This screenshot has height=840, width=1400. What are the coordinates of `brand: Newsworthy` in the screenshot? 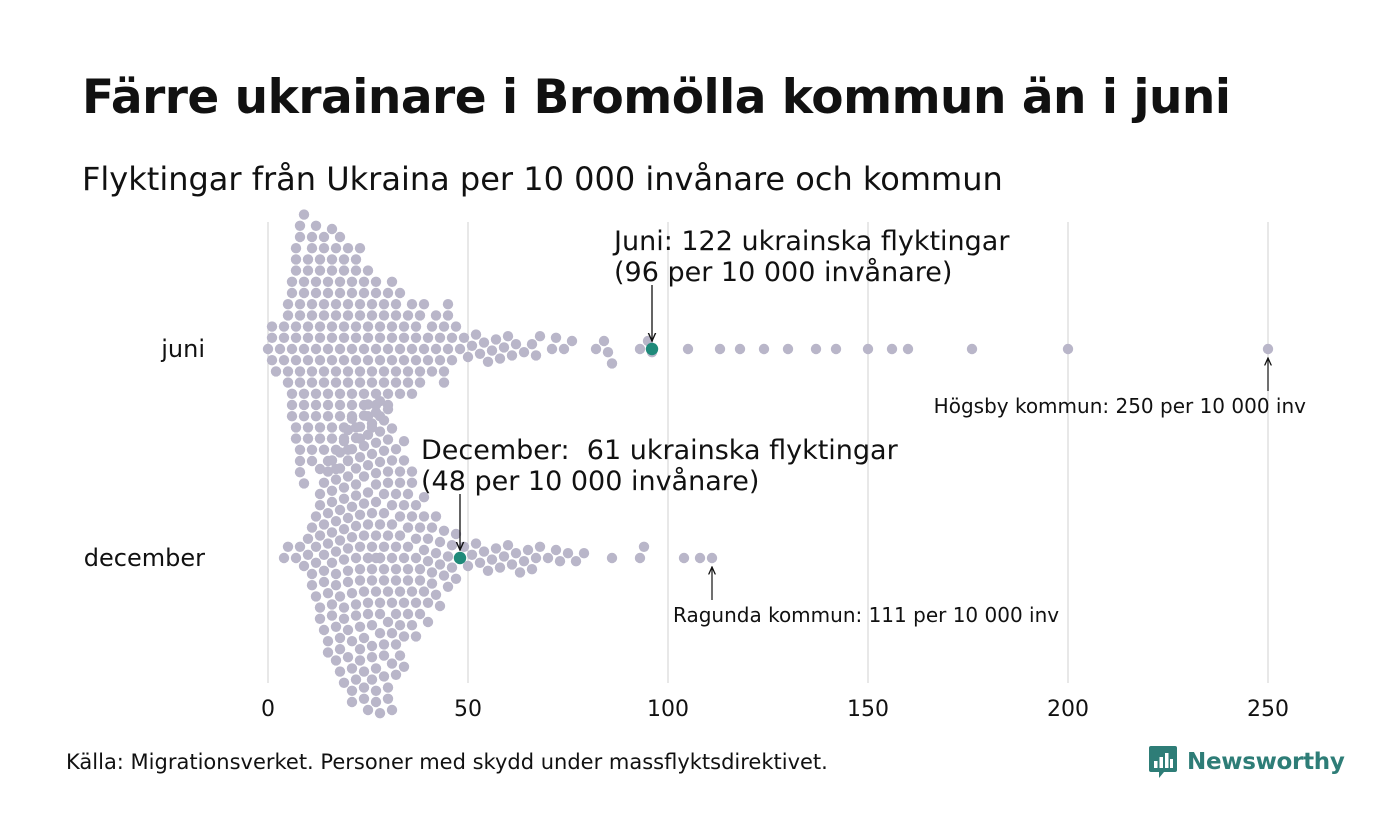 It's located at (1246, 762).